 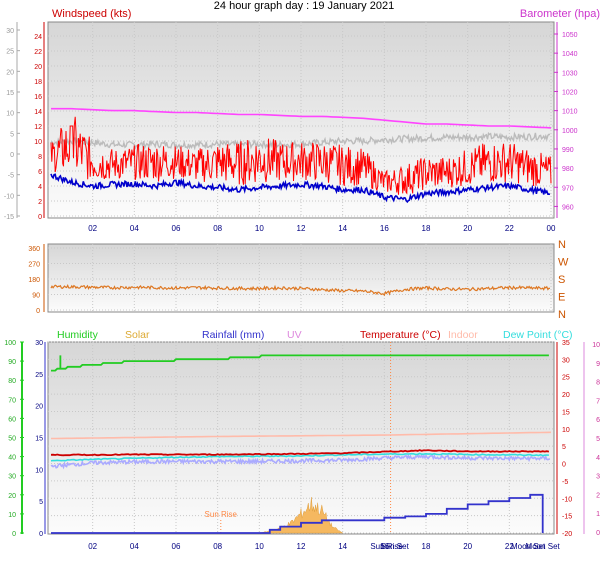 I want to click on uv-tick-label: 5, so click(x=598, y=439).